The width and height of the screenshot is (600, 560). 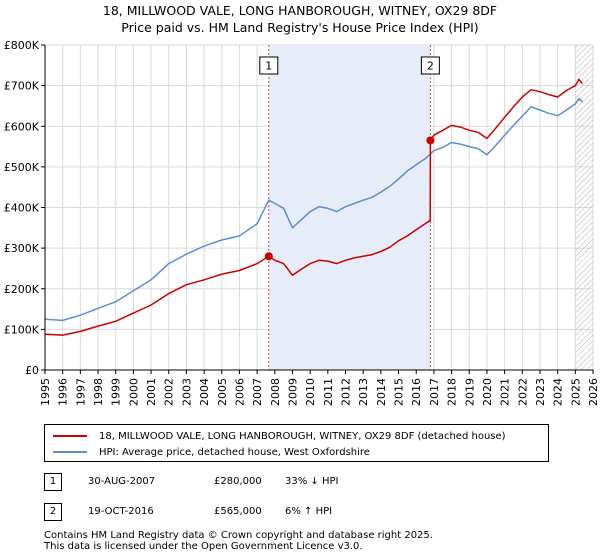 I want to click on sale-price-2: £565,000, so click(x=238, y=511).